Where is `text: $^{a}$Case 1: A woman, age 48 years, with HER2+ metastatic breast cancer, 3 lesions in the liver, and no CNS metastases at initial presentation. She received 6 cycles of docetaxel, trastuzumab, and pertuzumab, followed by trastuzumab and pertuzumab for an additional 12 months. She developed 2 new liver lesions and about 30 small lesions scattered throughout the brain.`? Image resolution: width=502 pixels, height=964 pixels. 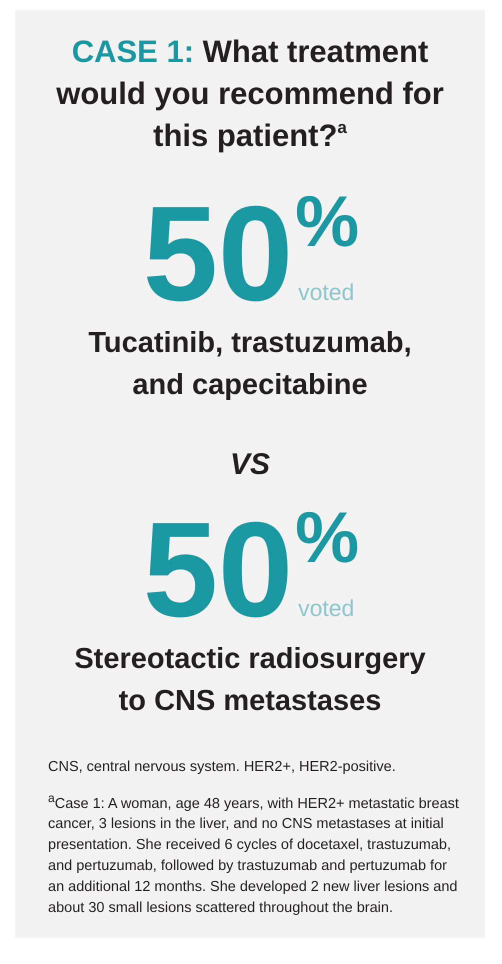
text: $^{a}$Case 1: A woman, age 48 years, with HER2+ metastatic breast cancer, 3 lesions in the liver, and no CNS metastases at initial presentation. She received 6 cycles of docetaxel, trastuzumab, and pertuzumab, followed by trastuzumab and pertuzumab for an additional 12 months. She developed 2 new liver lesions and about 30 small lesions scattered throughout the brain. is located at coordinates (254, 854).